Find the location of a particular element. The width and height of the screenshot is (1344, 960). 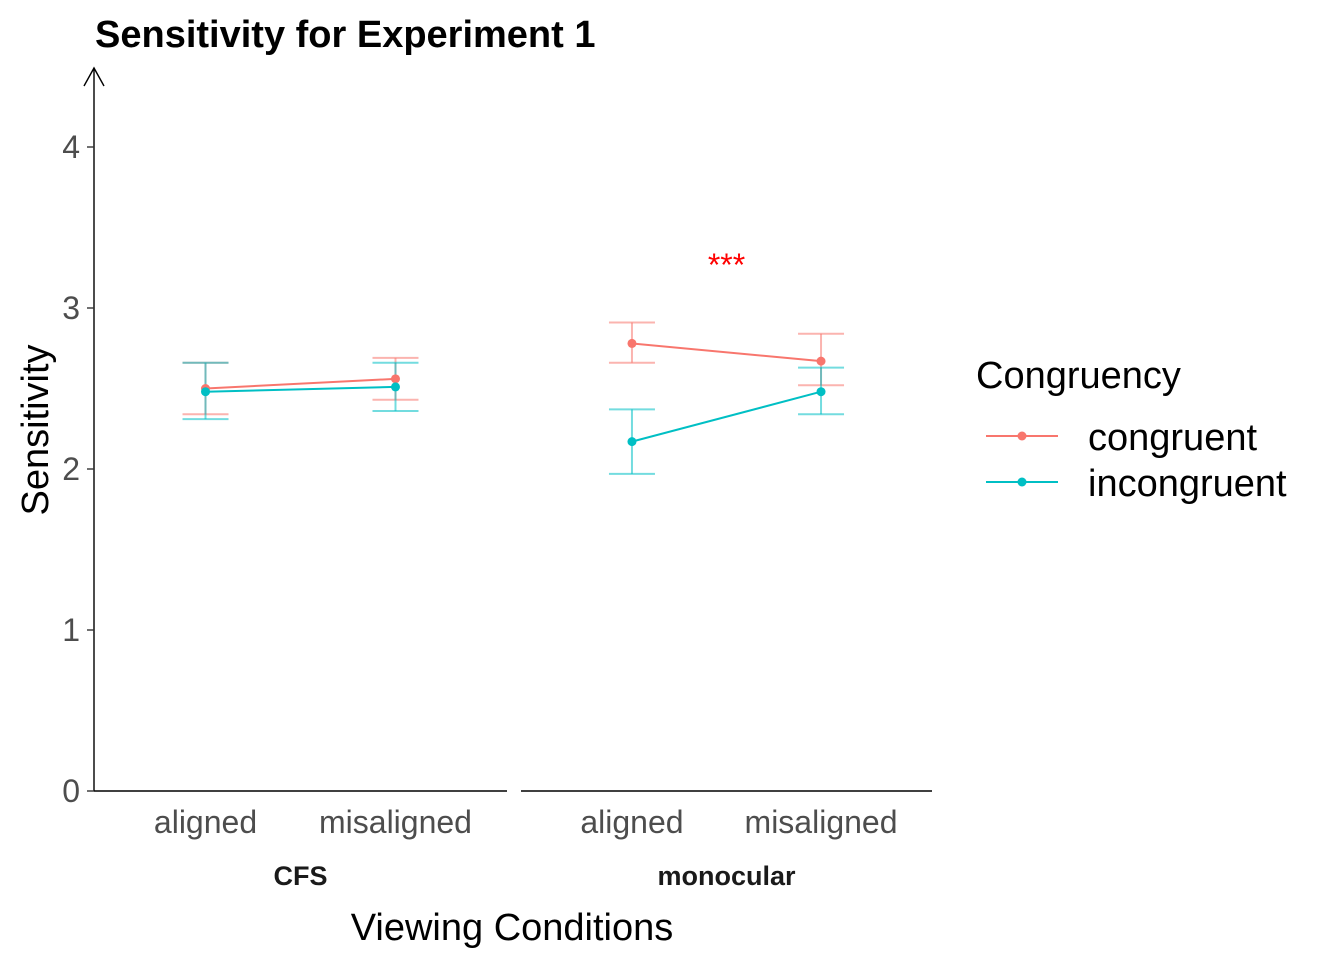

facet-label: CFS is located at coordinates (301, 876).